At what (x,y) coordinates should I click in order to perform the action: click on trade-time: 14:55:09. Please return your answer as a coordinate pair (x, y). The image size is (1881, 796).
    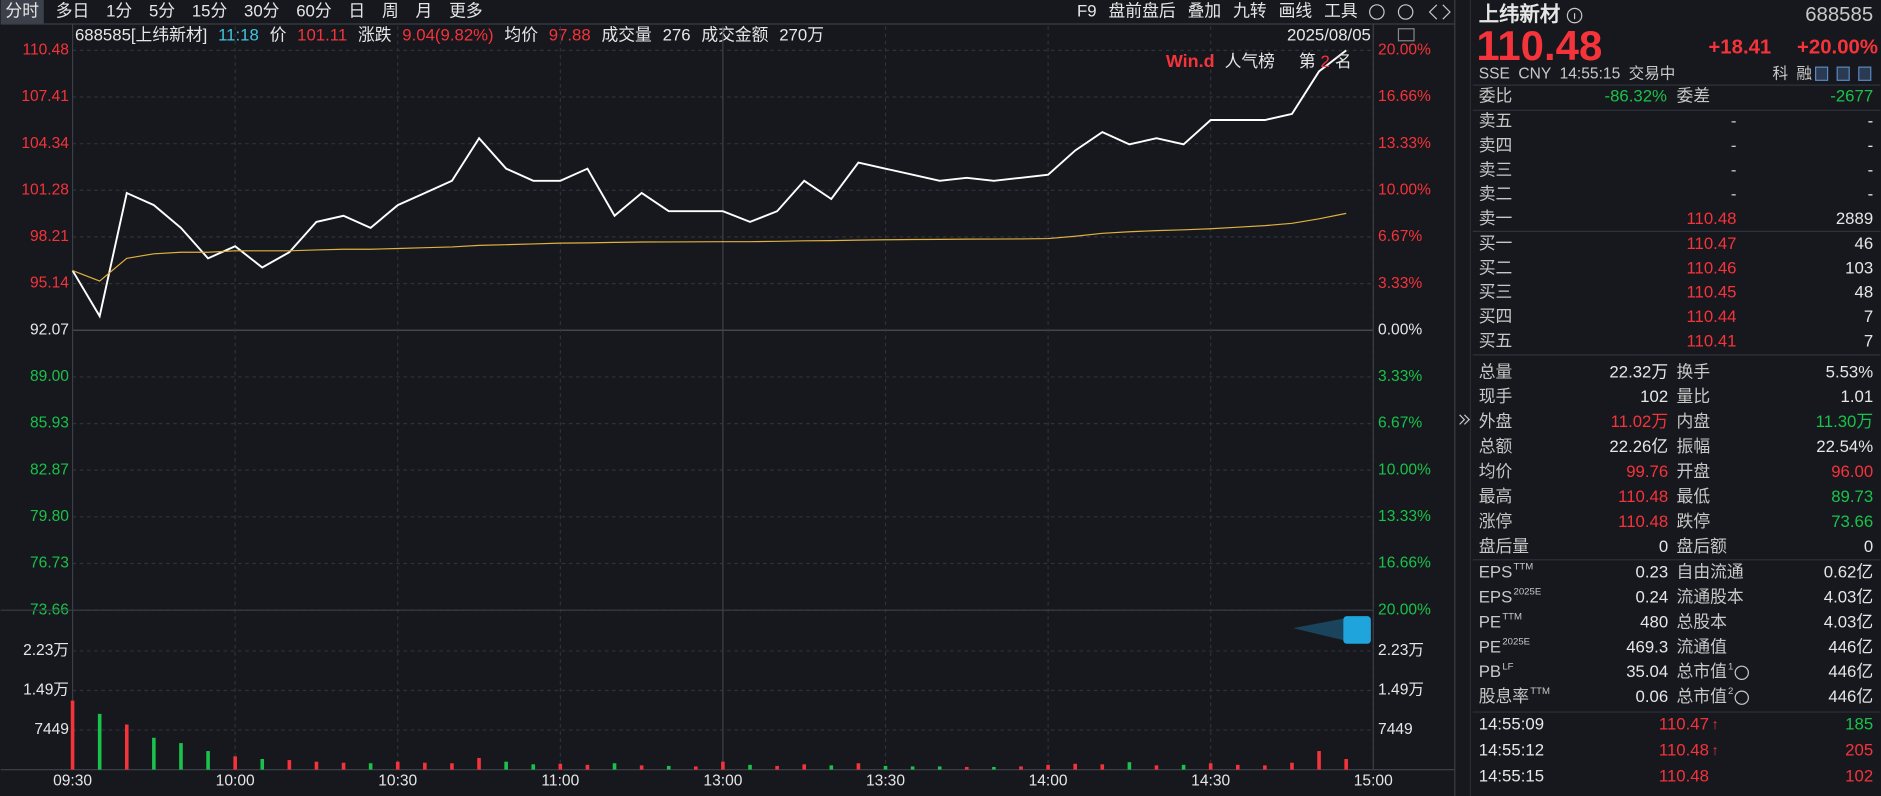
    Looking at the image, I should click on (1511, 724).